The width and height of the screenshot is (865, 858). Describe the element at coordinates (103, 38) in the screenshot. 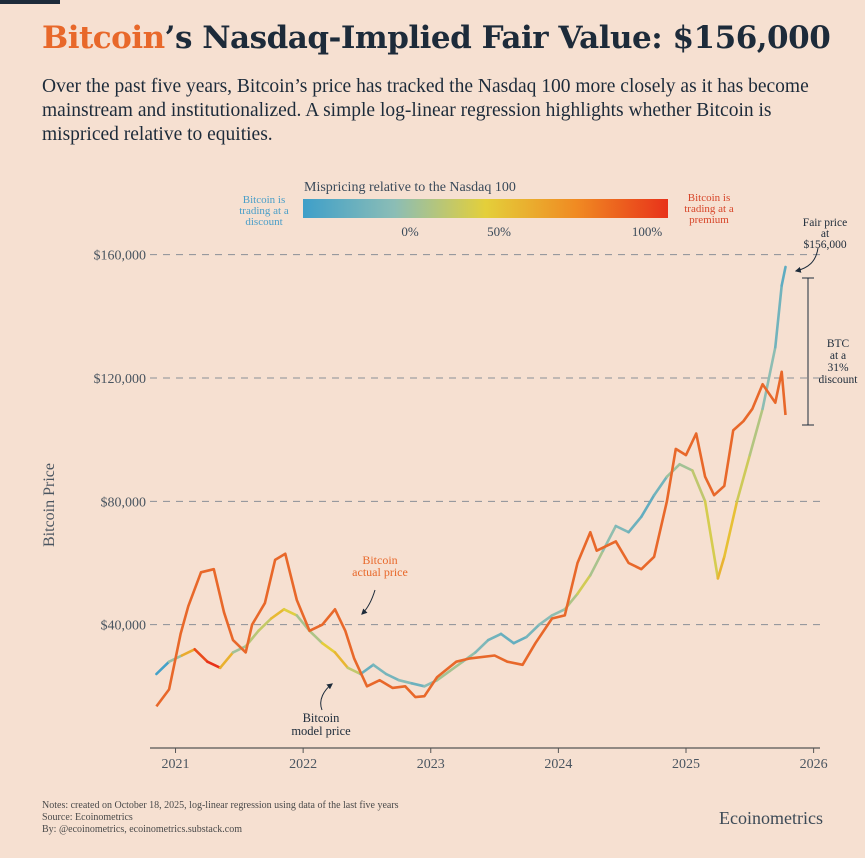

I see `title-accent: Bitcoin` at that location.